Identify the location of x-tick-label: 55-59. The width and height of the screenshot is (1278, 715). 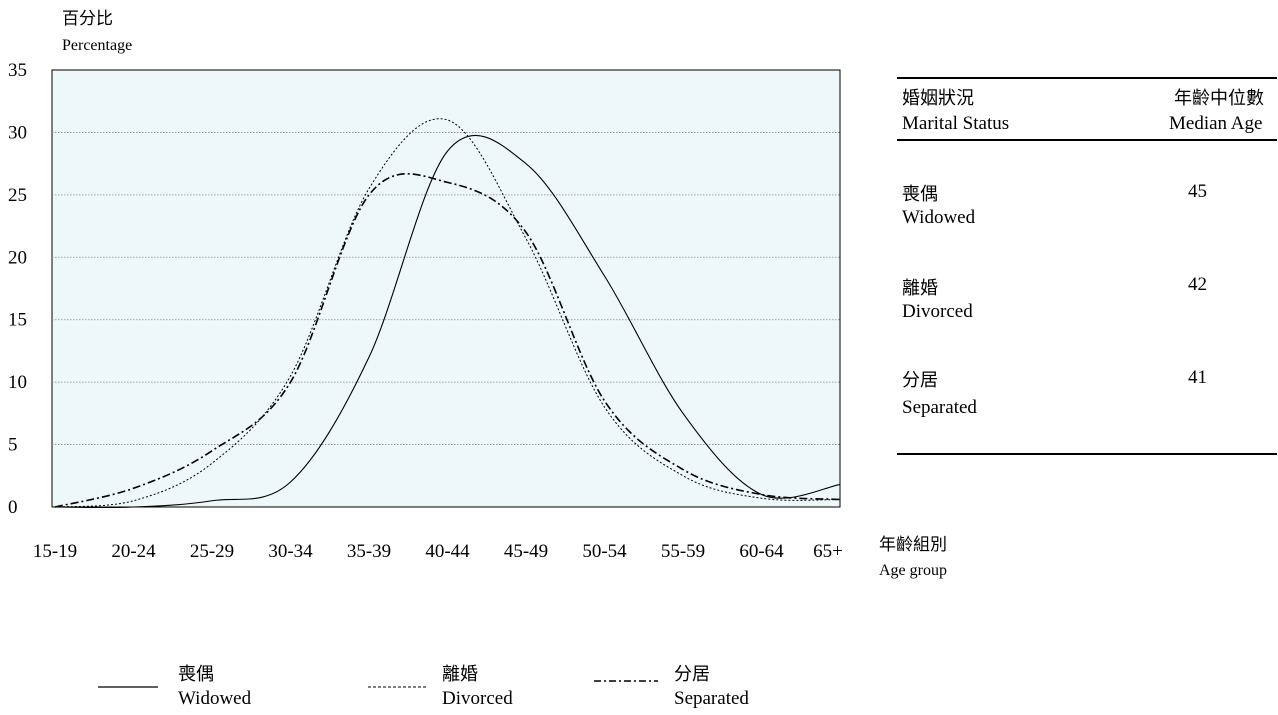
(683, 551).